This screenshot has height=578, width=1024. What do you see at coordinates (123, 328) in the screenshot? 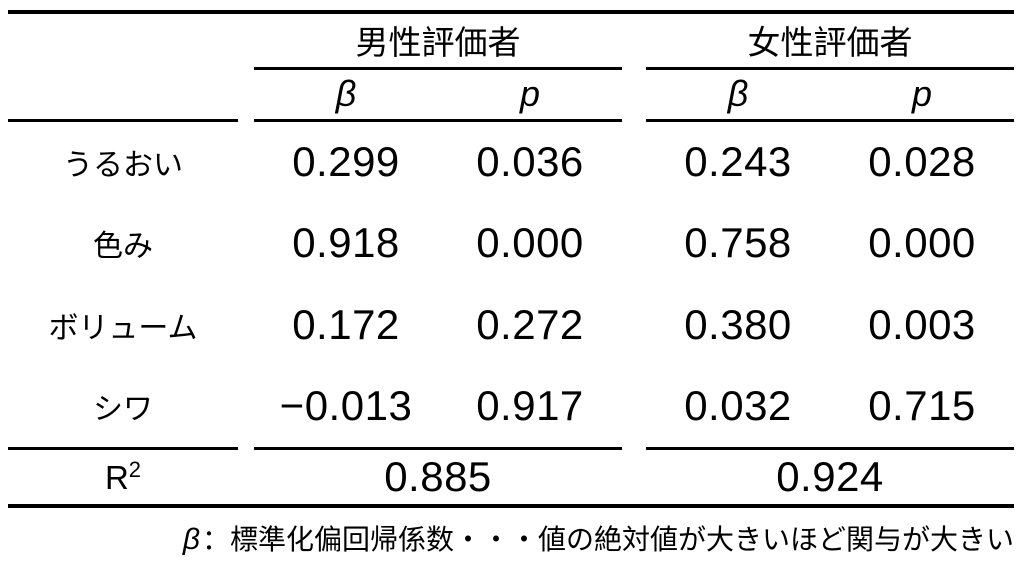
I see `row-label: ボリューム` at bounding box center [123, 328].